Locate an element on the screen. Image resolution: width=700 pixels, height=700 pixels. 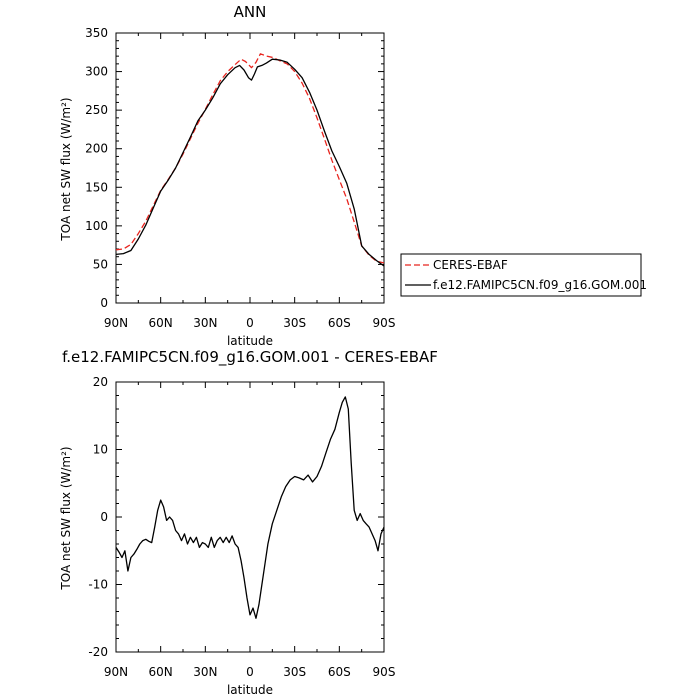
chart-top-x-tick-label: 60N is located at coordinates (161, 323).